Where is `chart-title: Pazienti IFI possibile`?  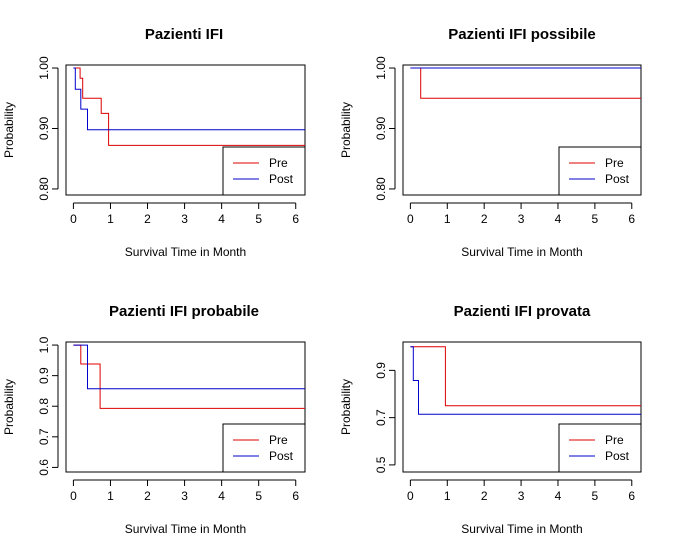 chart-title: Pazienti IFI possibile is located at coordinates (522, 34).